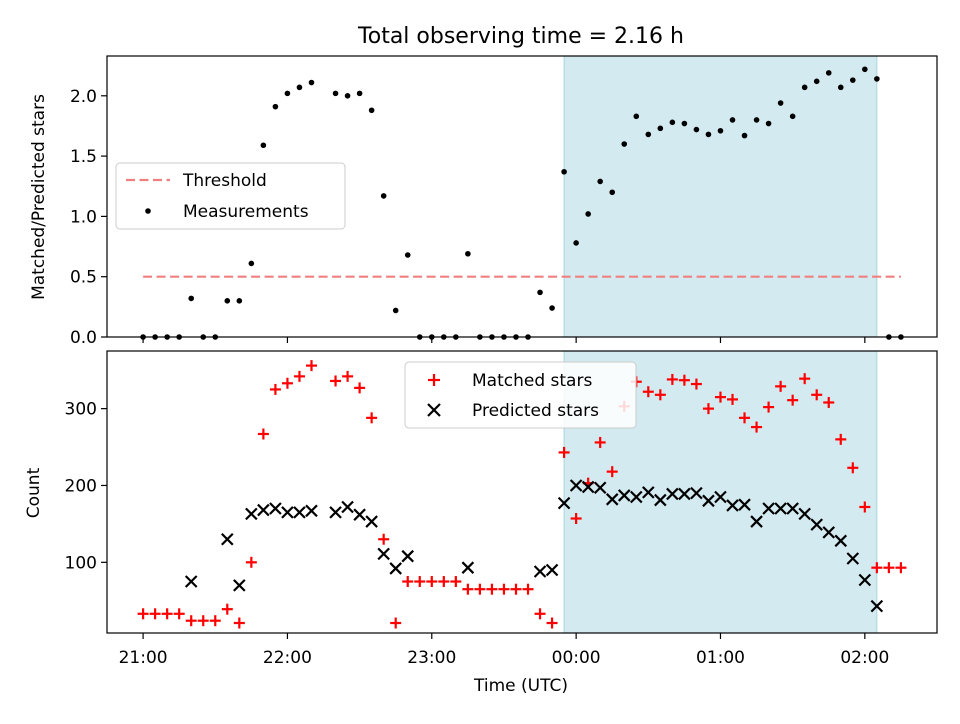 This screenshot has height=724, width=960. What do you see at coordinates (434, 410) in the screenshot?
I see `legend-predicted-swatch` at bounding box center [434, 410].